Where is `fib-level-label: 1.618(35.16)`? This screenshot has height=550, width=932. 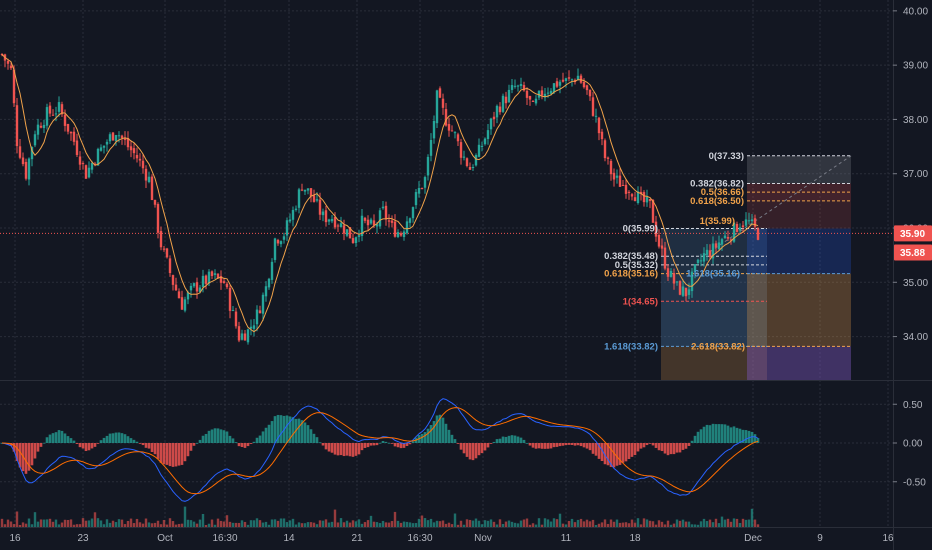 fib-level-label: 1.618(35.16) is located at coordinates (713, 274).